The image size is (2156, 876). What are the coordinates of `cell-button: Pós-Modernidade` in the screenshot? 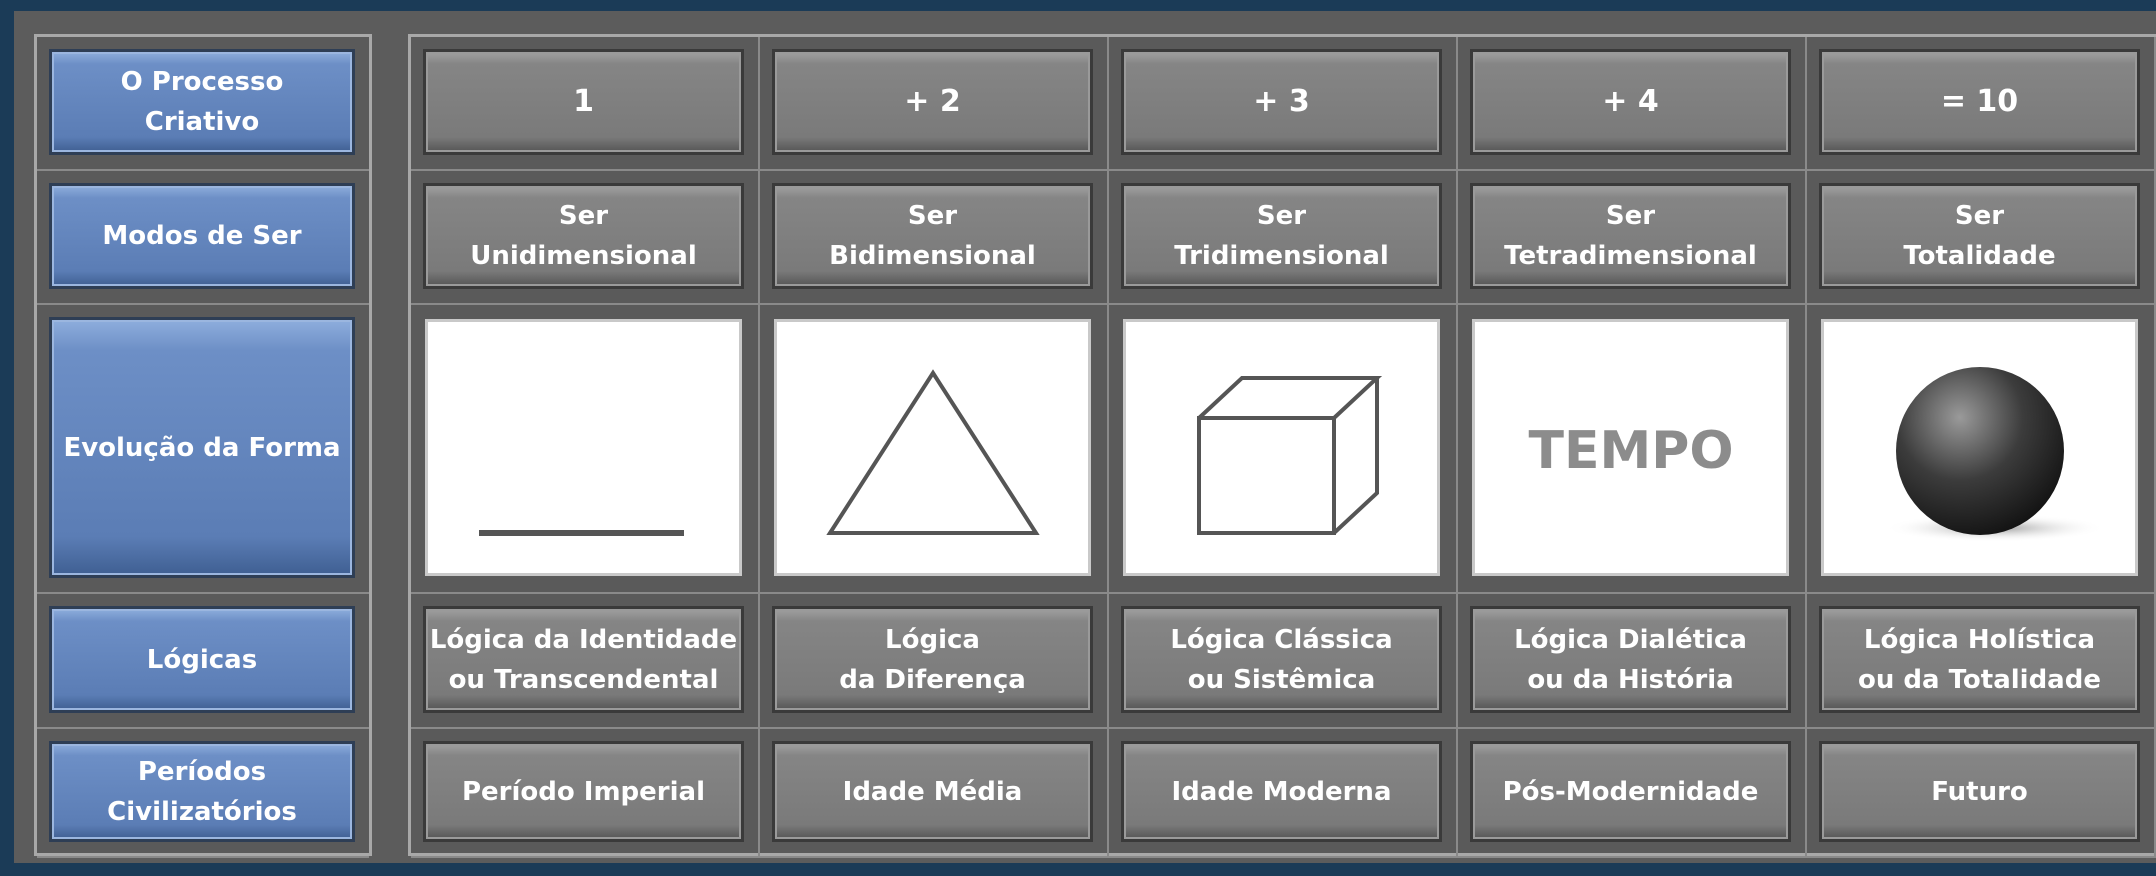 It's located at (1630, 791).